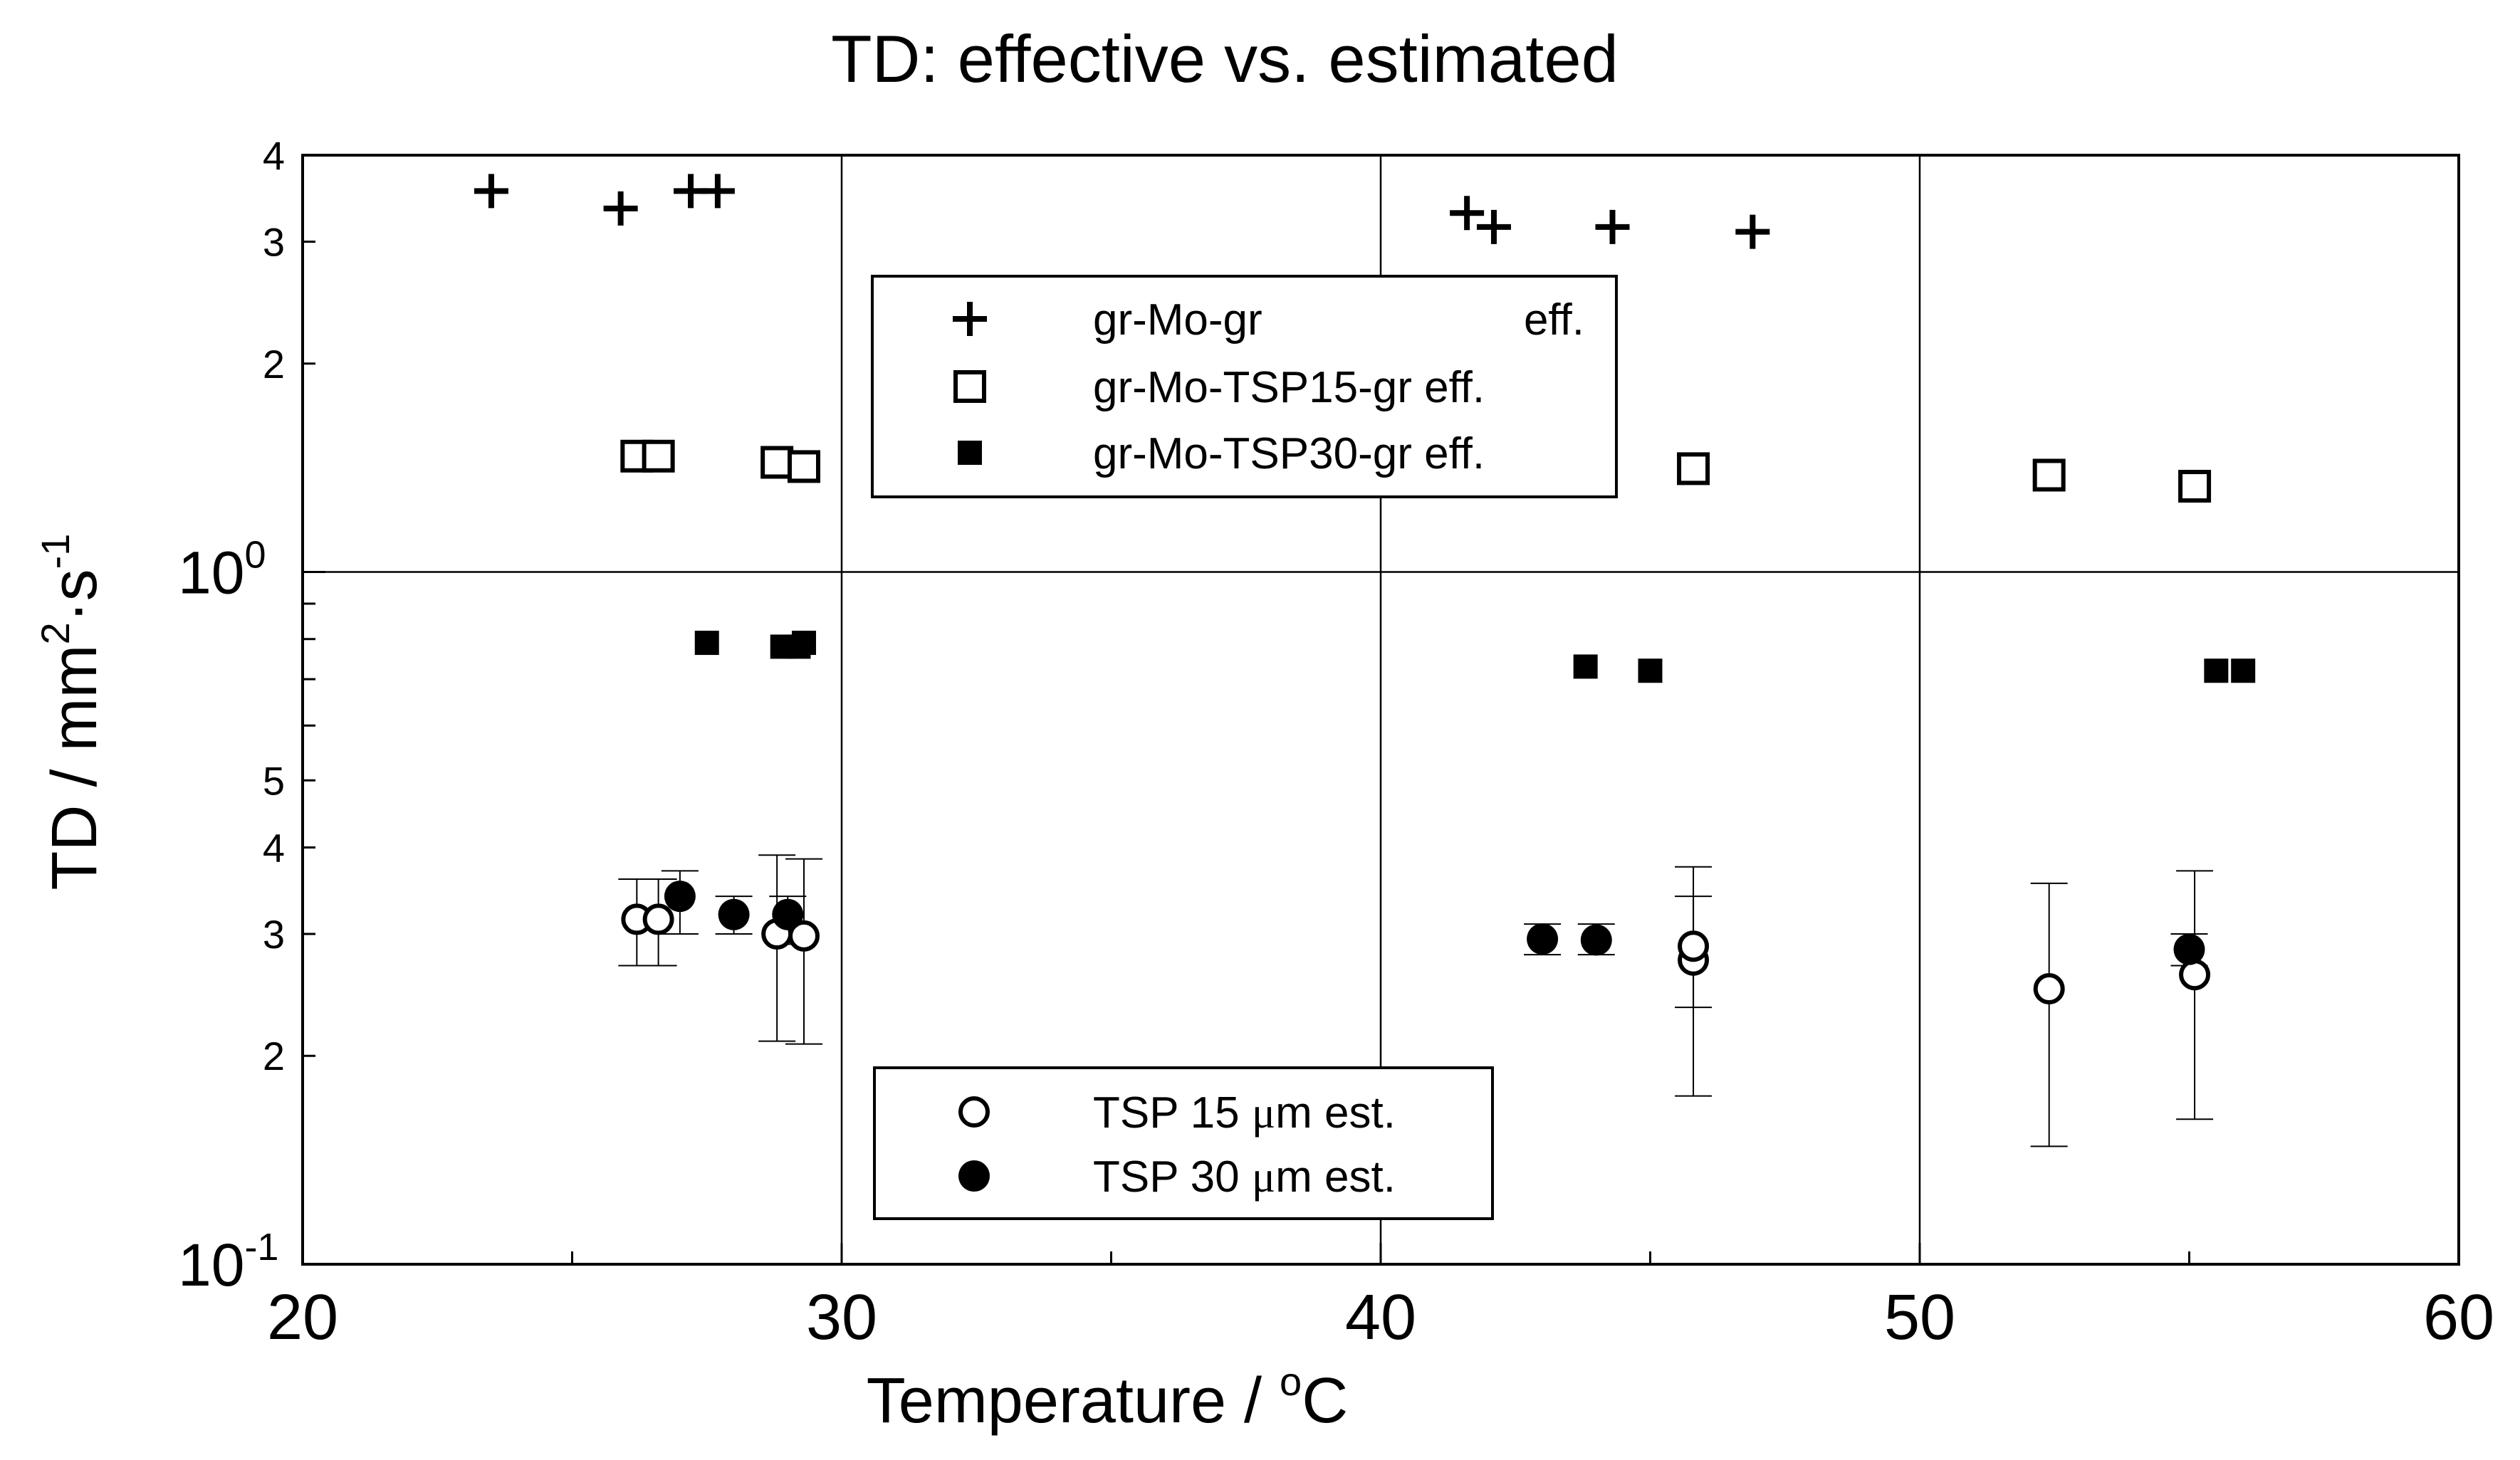  What do you see at coordinates (1291, 1382) in the screenshot?
I see `x-axis-label-sup: o` at bounding box center [1291, 1382].